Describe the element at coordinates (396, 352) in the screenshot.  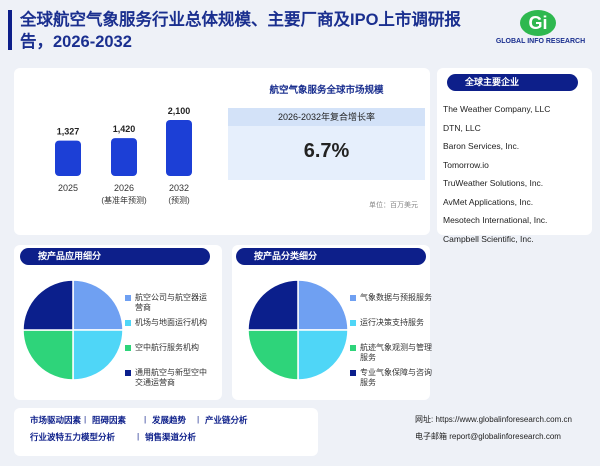
I see `legend-label: 航迹气象观测与管理服务` at that location.